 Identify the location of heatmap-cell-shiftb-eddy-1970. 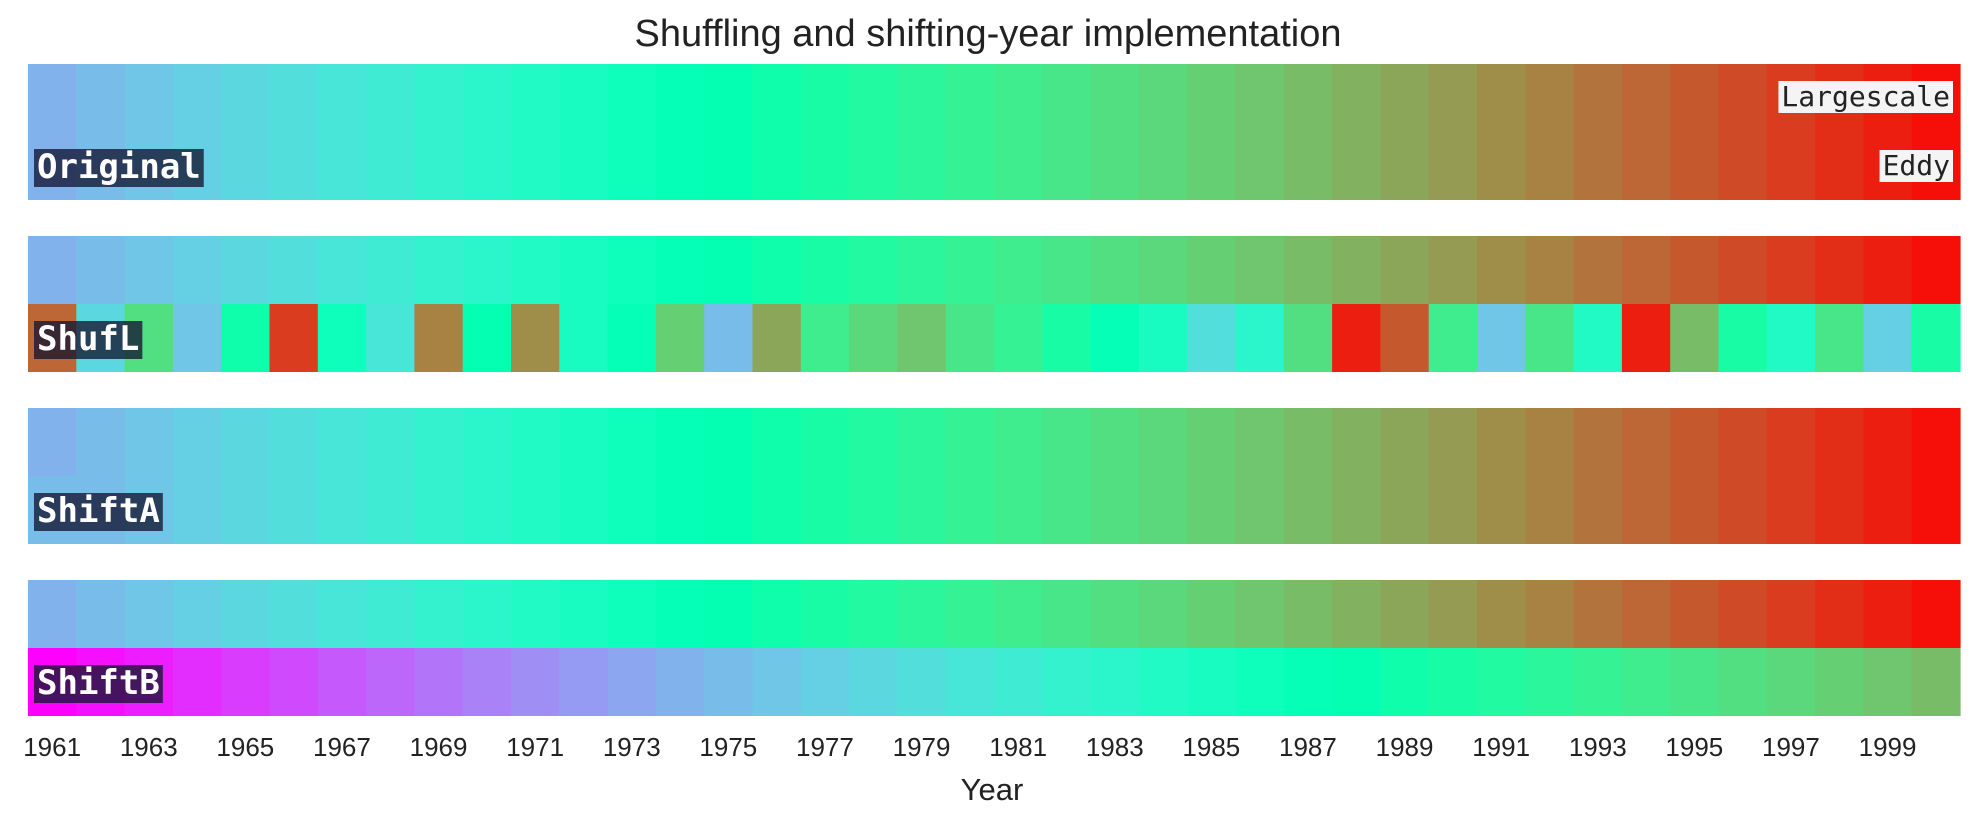
(487, 682).